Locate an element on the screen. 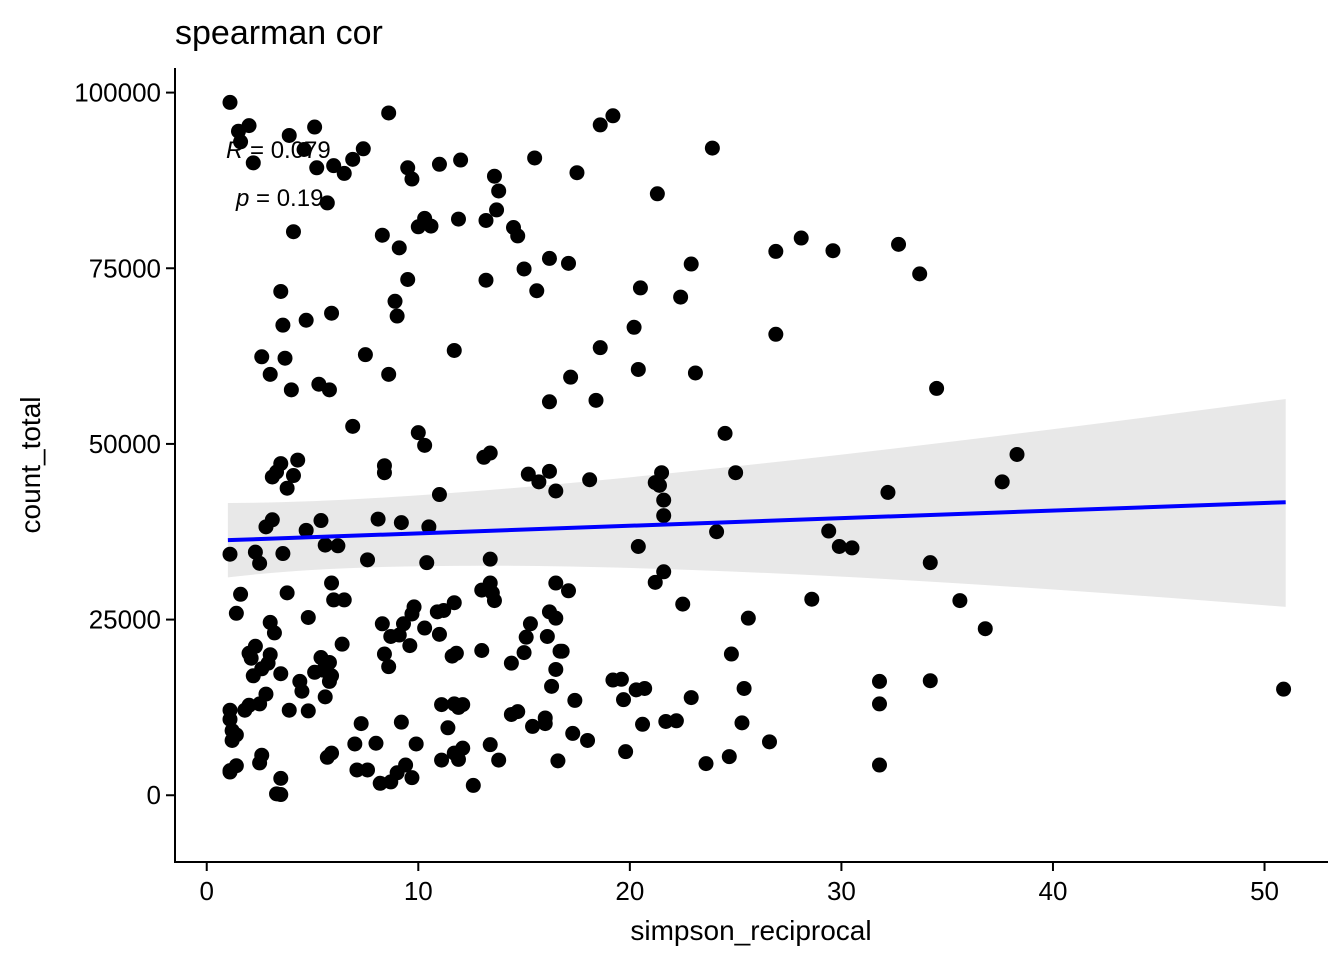  y-tick-label: 50000 is located at coordinates (125, 444).